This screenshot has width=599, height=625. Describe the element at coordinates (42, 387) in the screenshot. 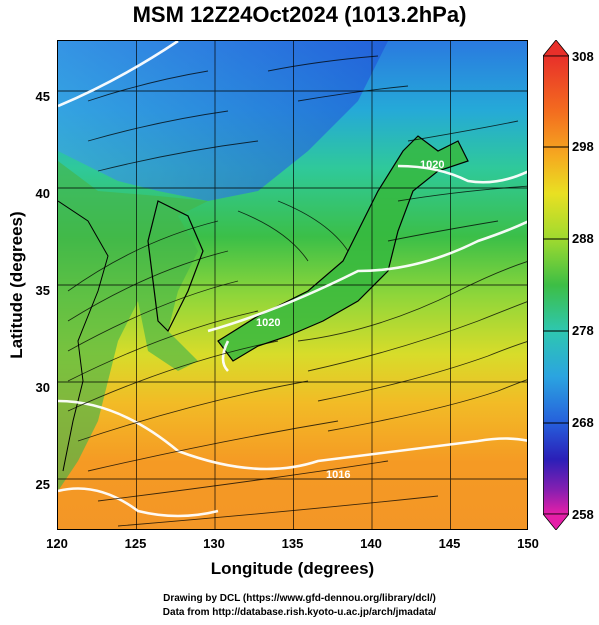

I see `y-tick-label: 30` at that location.